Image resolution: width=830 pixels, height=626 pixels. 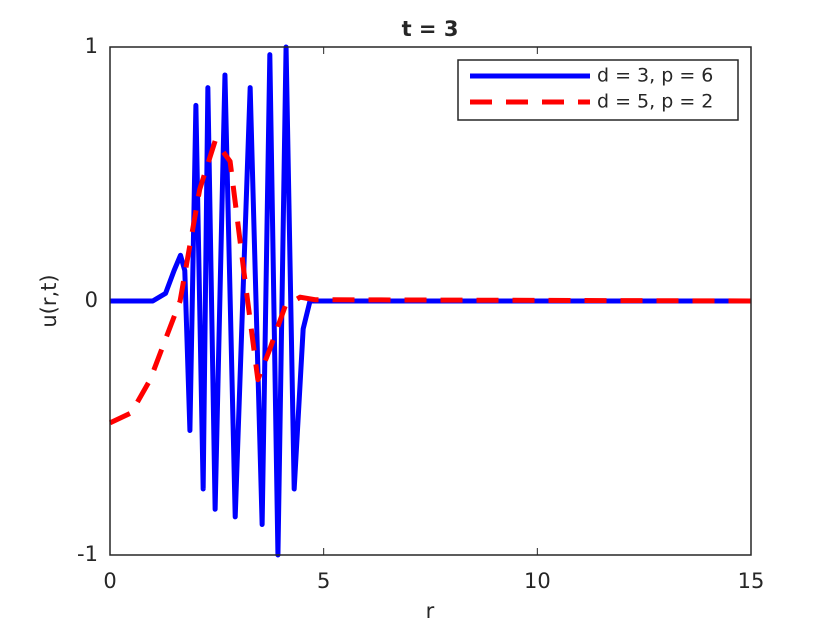 I want to click on x-tick-label: 15, so click(x=751, y=581).